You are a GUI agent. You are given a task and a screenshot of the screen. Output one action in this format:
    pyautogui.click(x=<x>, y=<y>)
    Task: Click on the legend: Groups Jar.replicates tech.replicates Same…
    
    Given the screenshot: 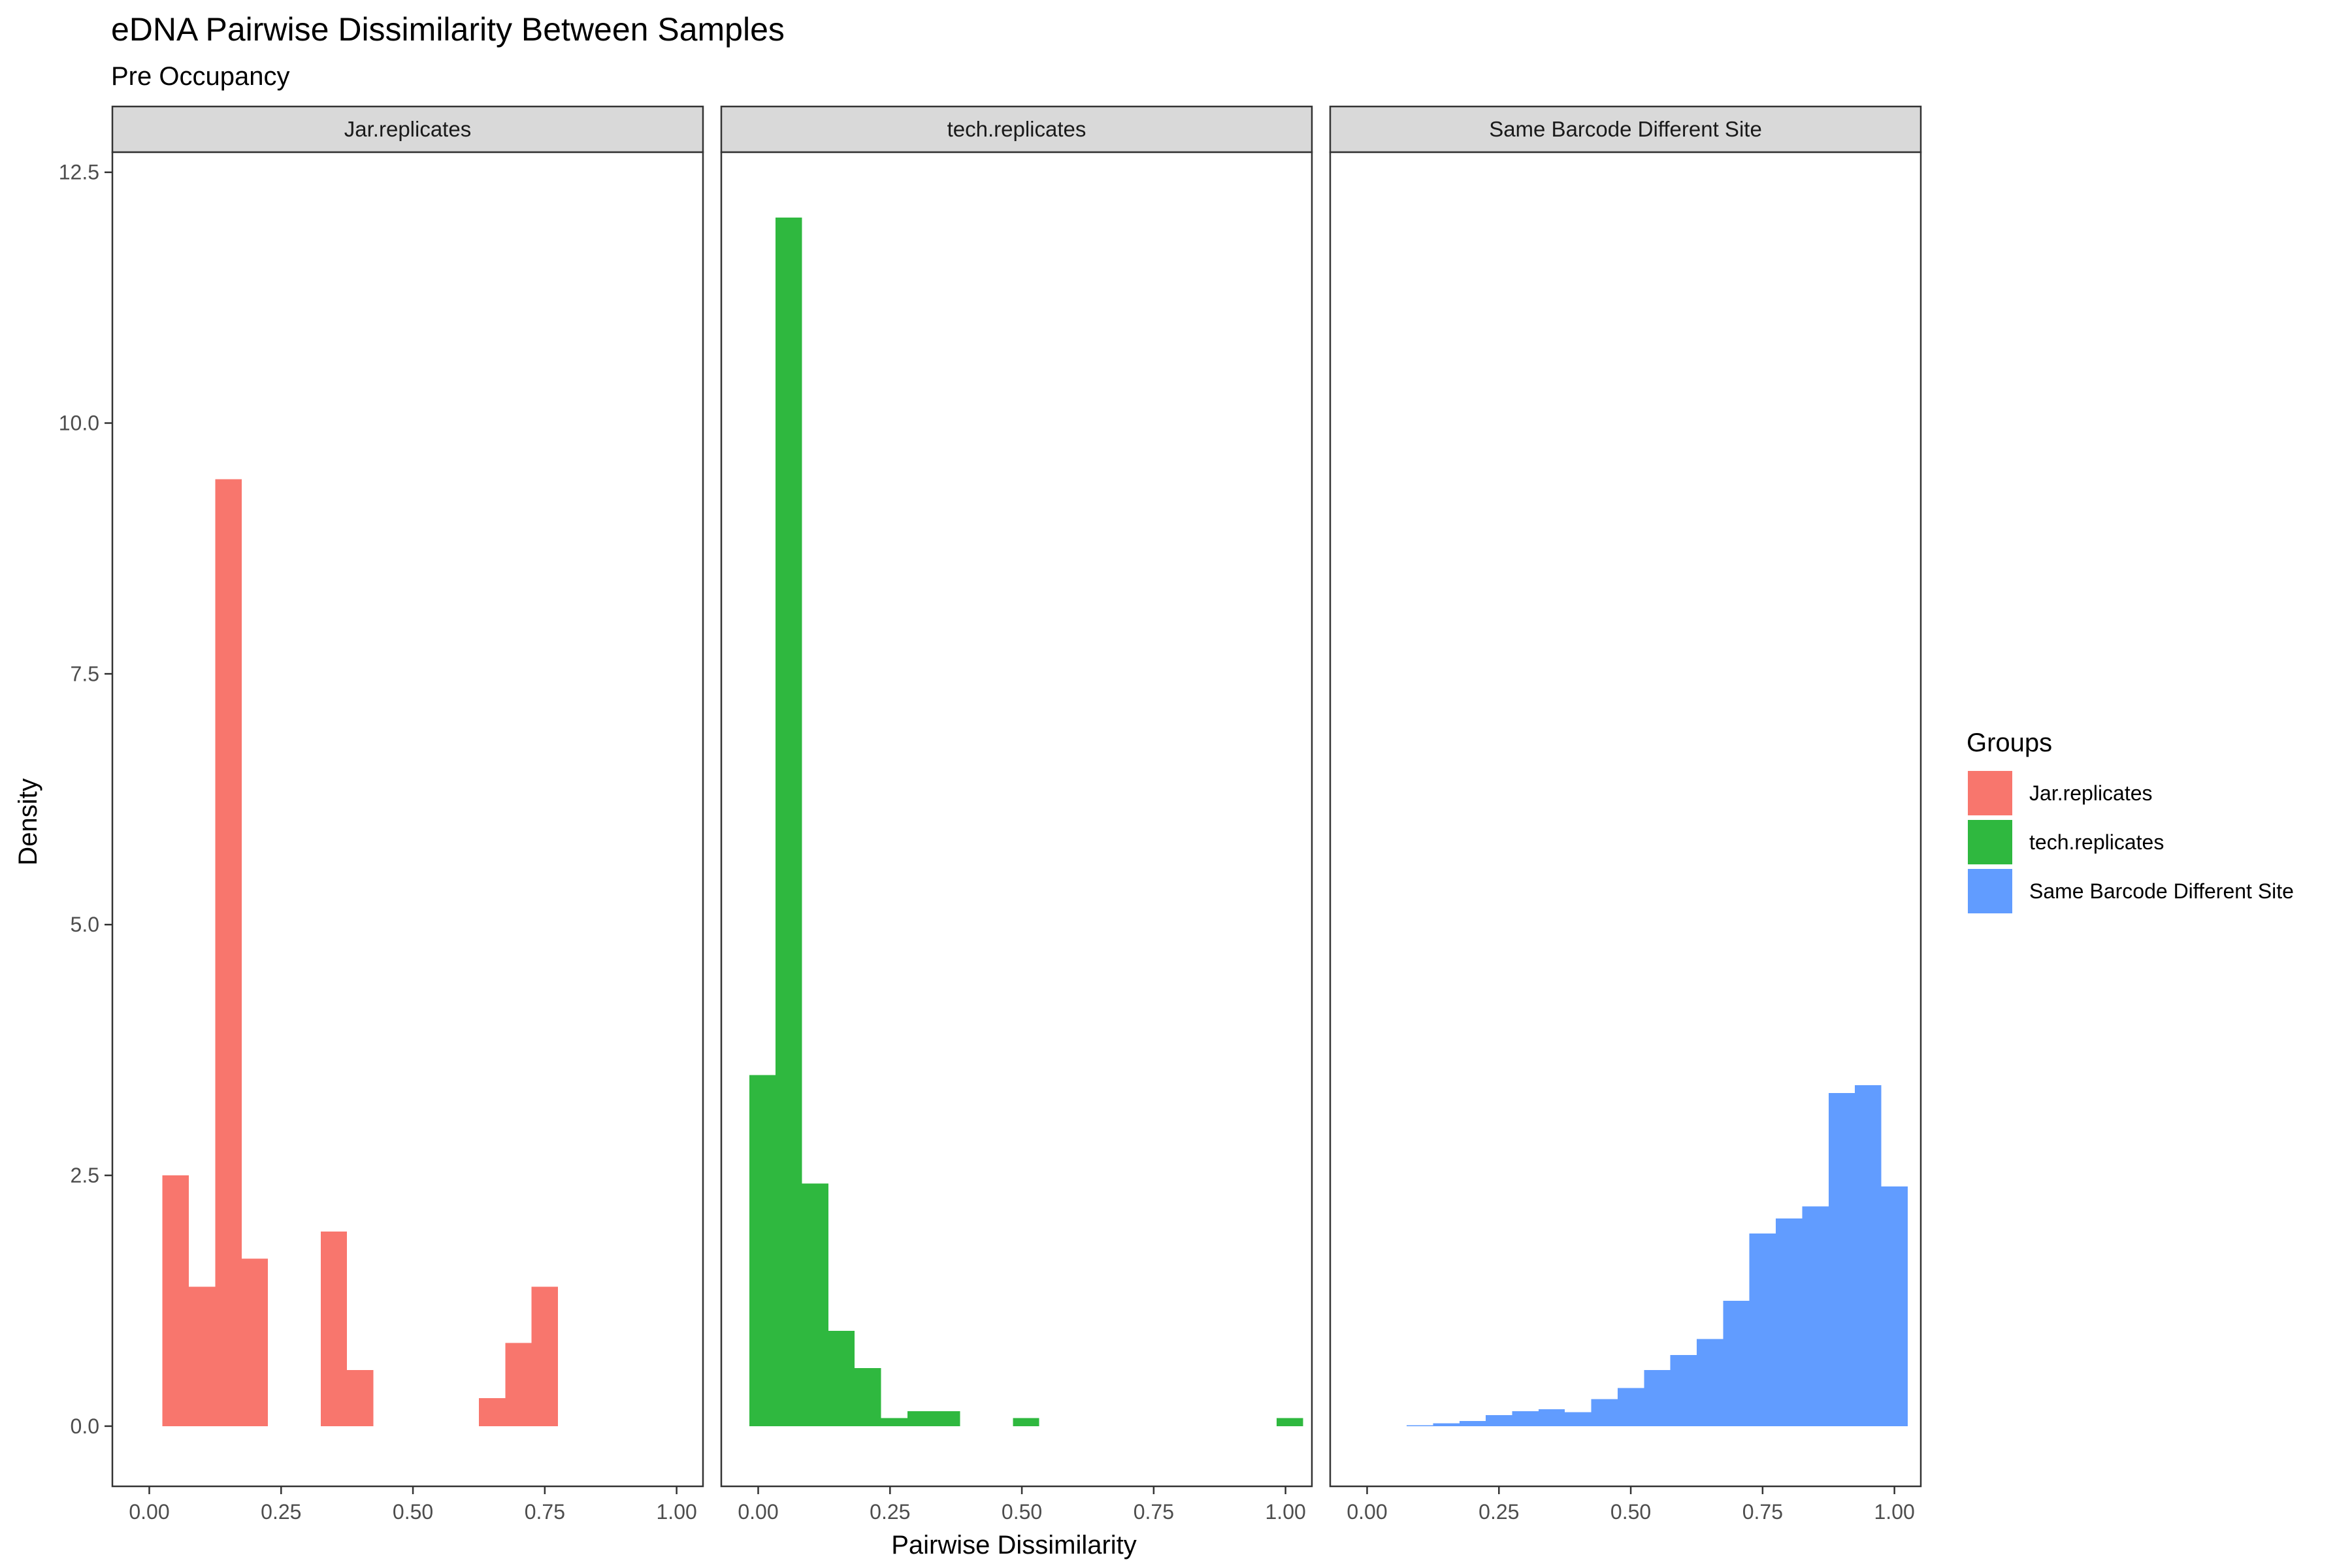 What is the action you would take?
    pyautogui.click(x=2130, y=820)
    